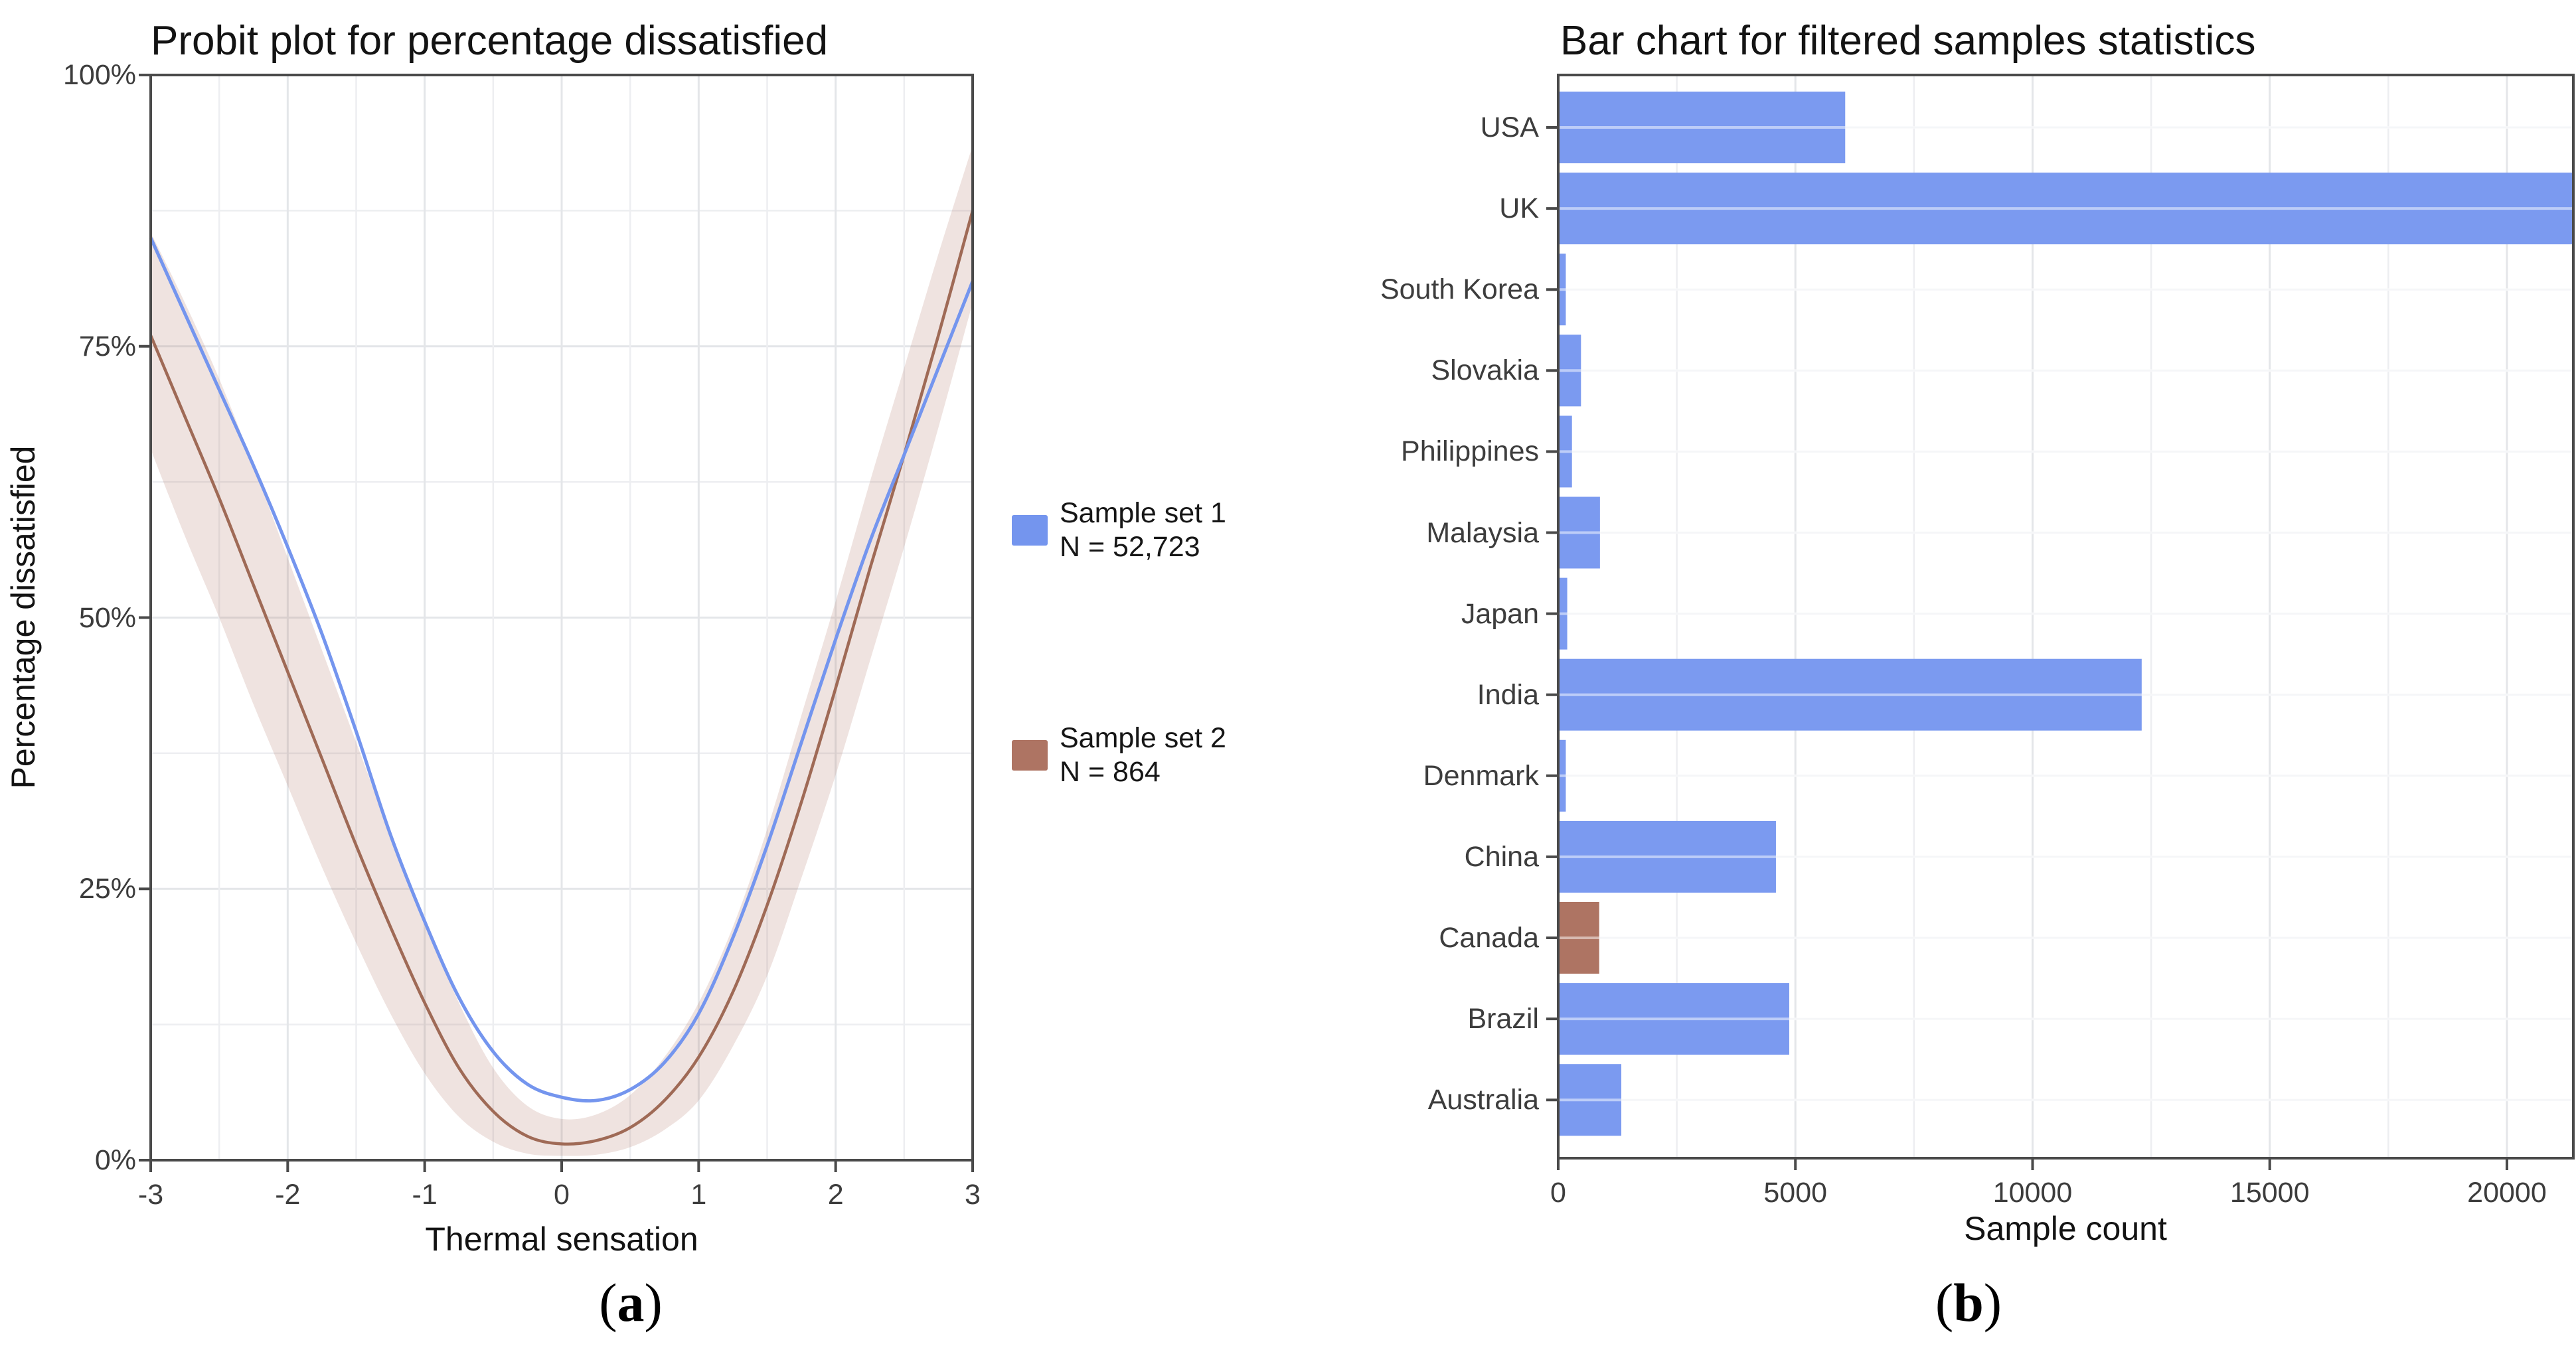  What do you see at coordinates (608, 1302) in the screenshot?
I see `caption-a-paren-open: (` at bounding box center [608, 1302].